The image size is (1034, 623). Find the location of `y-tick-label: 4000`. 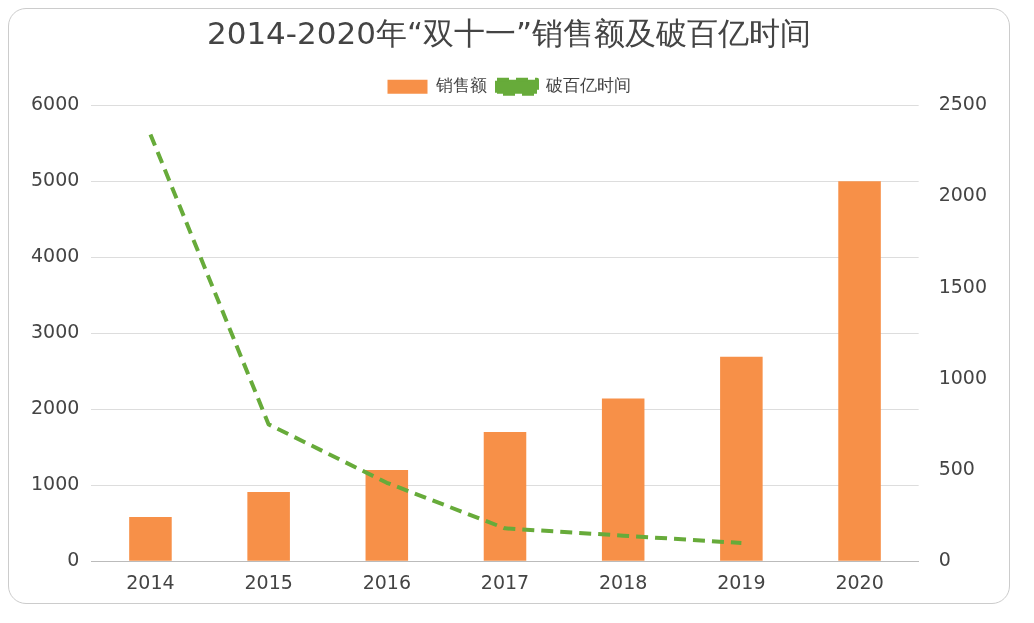

y-tick-label: 4000 is located at coordinates (55, 255).